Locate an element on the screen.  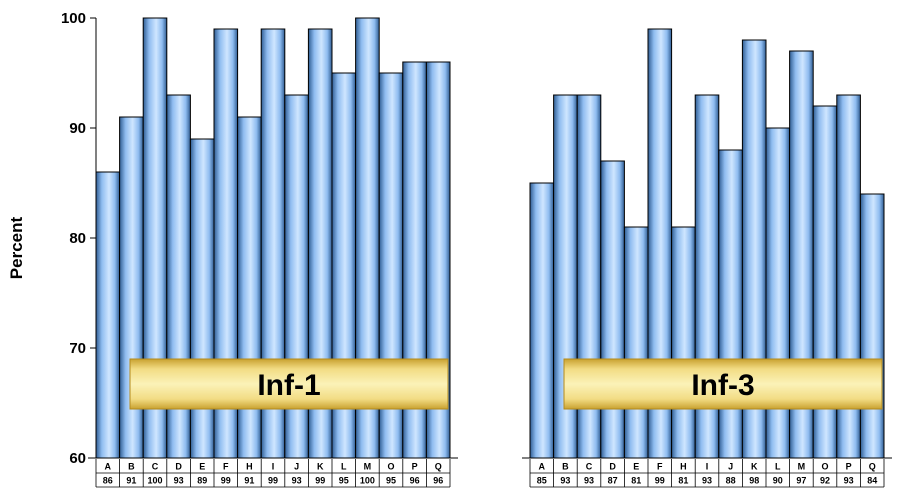
data-value-label: 92 is located at coordinates (825, 481).